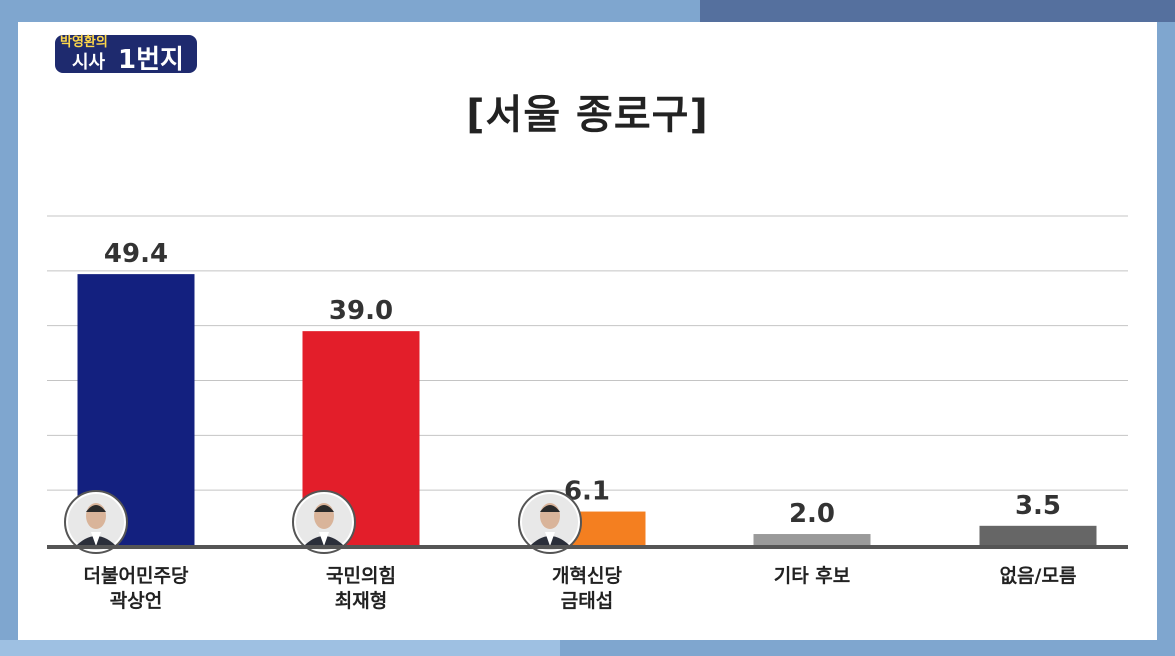 The image size is (1175, 656). I want to click on logo-line1: 박영환의, so click(84, 42).